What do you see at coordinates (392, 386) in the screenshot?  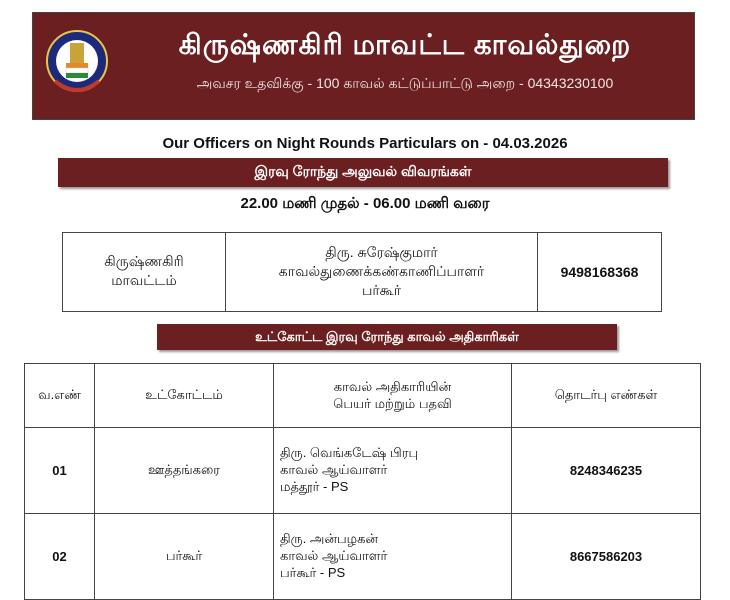 I see `header-officer-line1: காவல் அதிகாரியின்` at bounding box center [392, 386].